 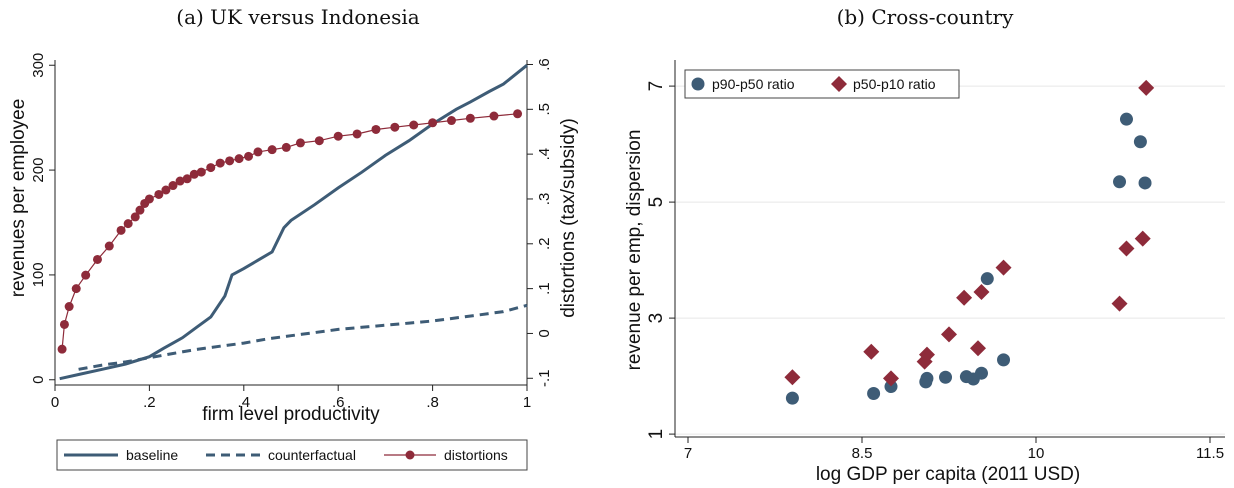 What do you see at coordinates (540, 222) in the screenshot?
I see `panel-a-y2-ticks: -.1 0 .1 .2 .3 .4 .5 .6` at bounding box center [540, 222].